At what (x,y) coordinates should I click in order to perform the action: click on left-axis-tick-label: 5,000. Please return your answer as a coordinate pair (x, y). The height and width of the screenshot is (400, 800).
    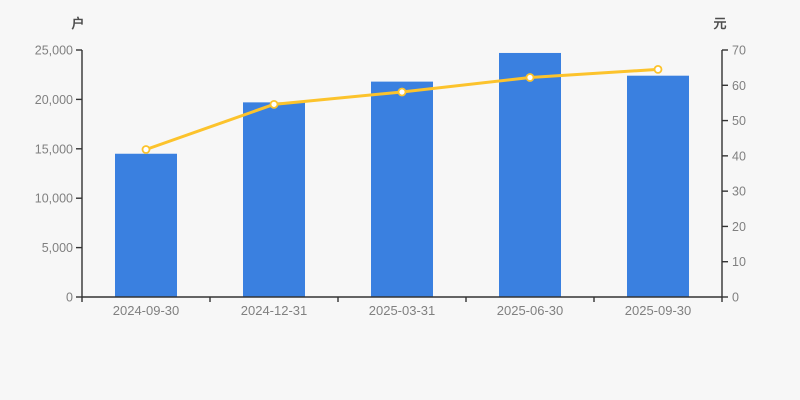
    Looking at the image, I should click on (57, 248).